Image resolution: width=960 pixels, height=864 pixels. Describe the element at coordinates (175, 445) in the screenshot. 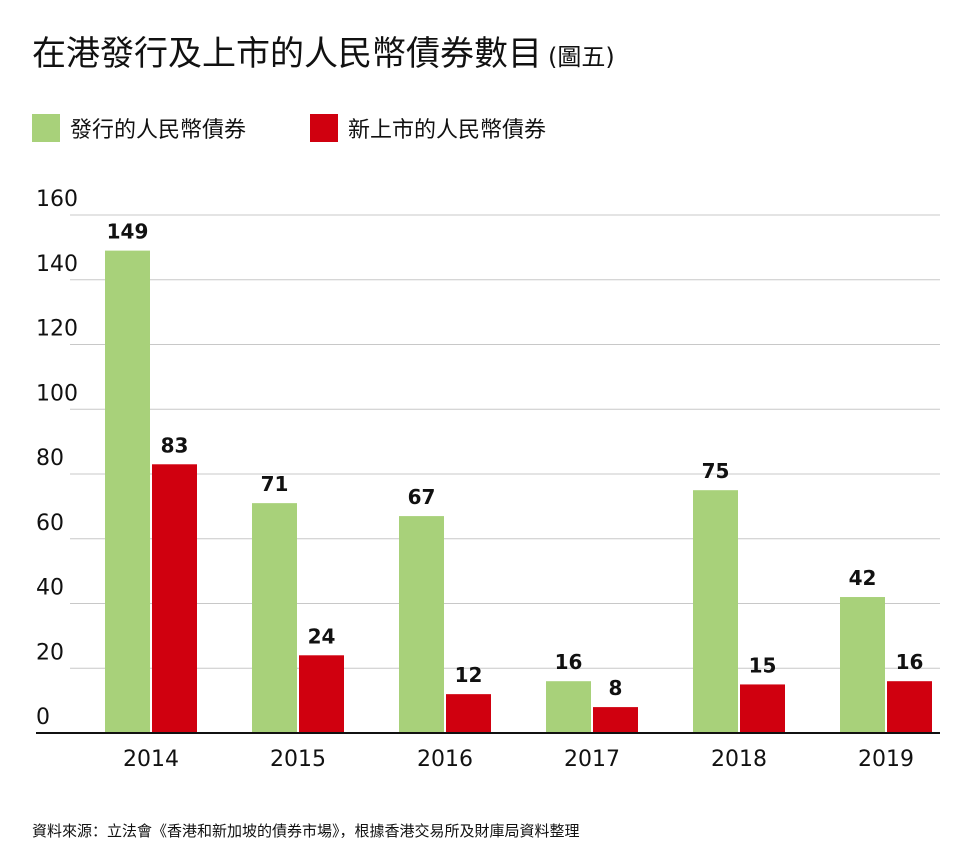

I see `data-label: 83` at that location.